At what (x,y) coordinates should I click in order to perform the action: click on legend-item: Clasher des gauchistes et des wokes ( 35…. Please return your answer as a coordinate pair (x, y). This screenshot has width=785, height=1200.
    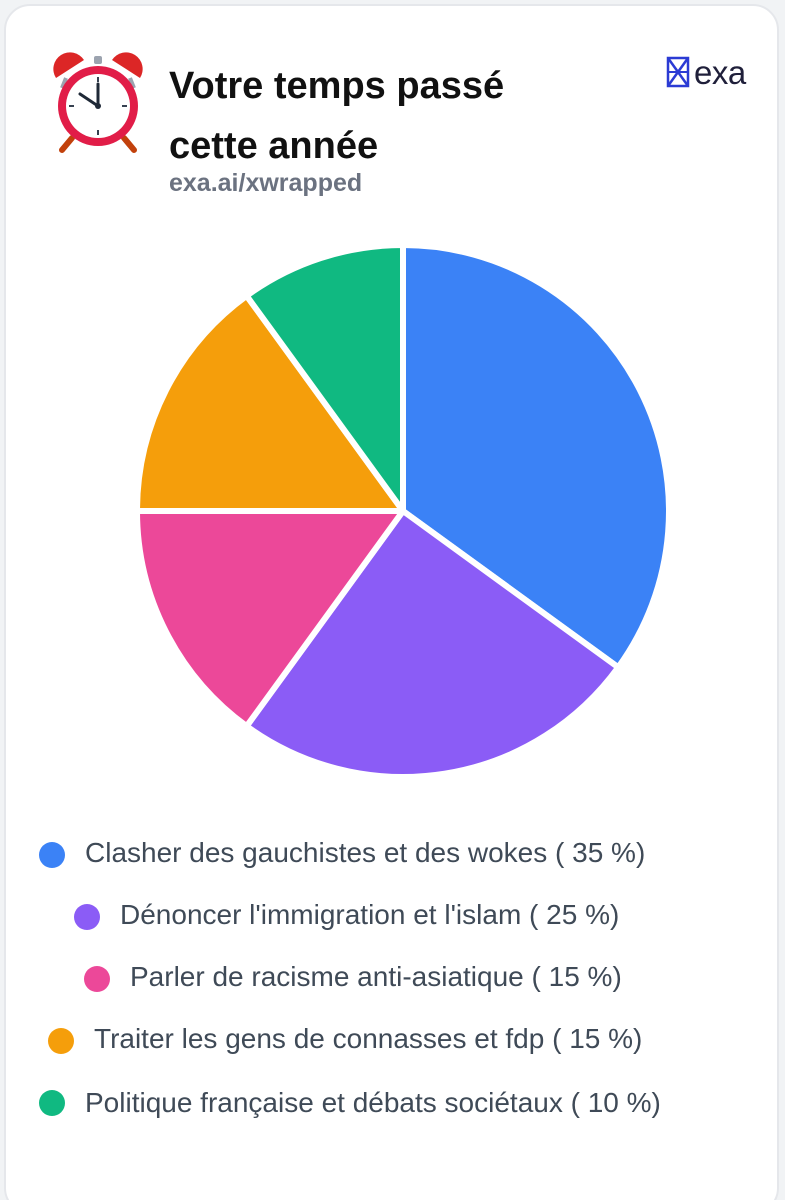
    Looking at the image, I should click on (342, 853).